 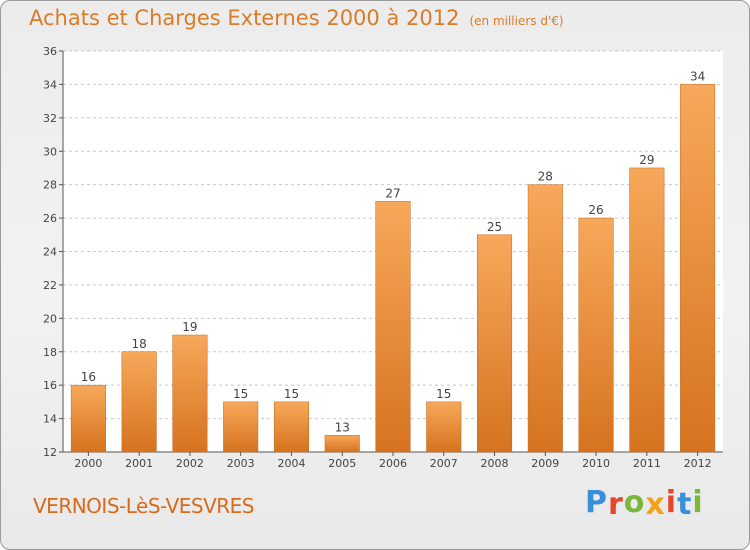 I want to click on logo-letter: t, so click(x=685, y=504).